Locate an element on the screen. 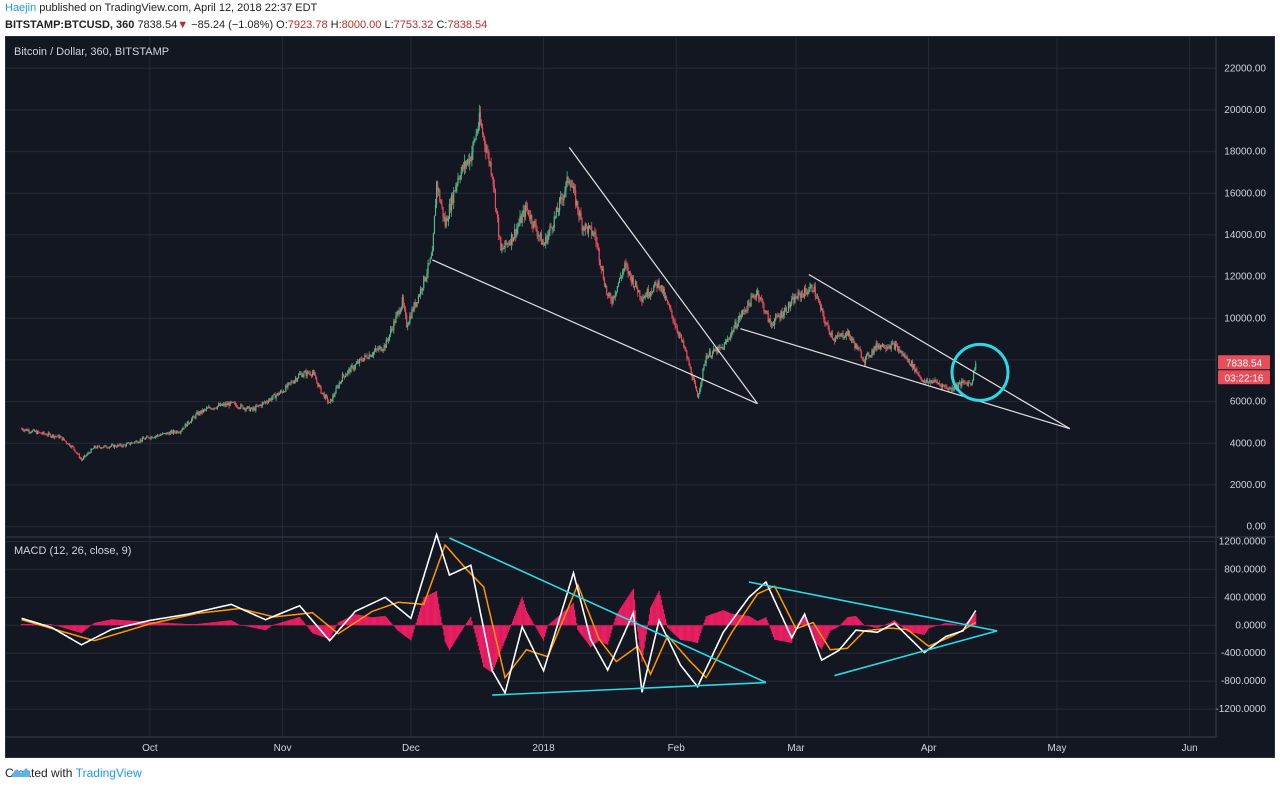  last-price-tag is located at coordinates (1244, 362).